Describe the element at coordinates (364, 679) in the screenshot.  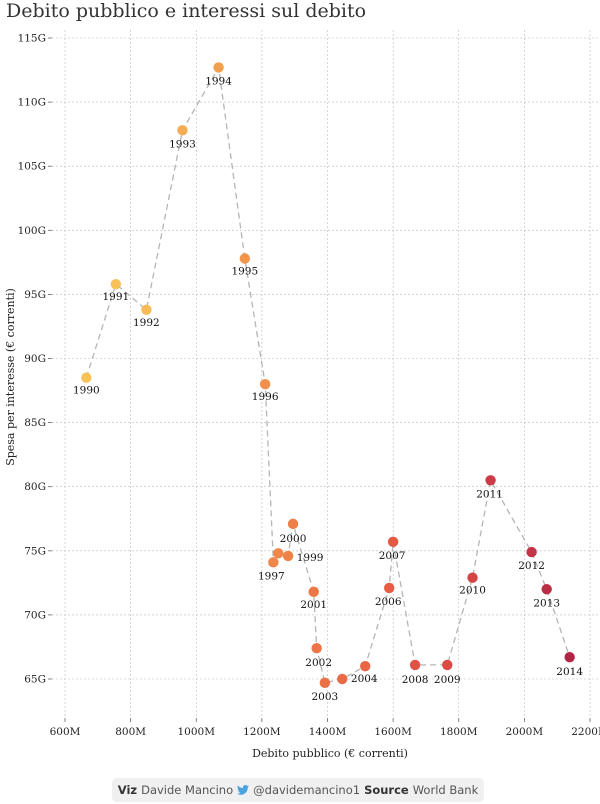
I see `year-label-2004: 2004` at that location.